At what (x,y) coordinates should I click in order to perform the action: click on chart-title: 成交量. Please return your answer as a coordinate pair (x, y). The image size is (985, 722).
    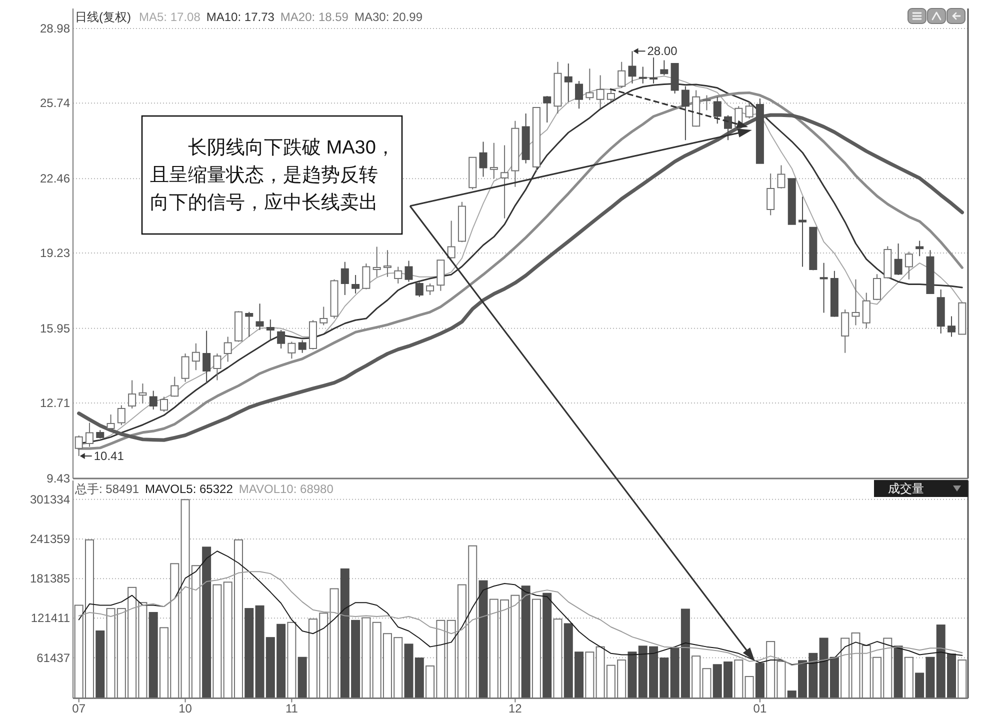
    Looking at the image, I should click on (906, 489).